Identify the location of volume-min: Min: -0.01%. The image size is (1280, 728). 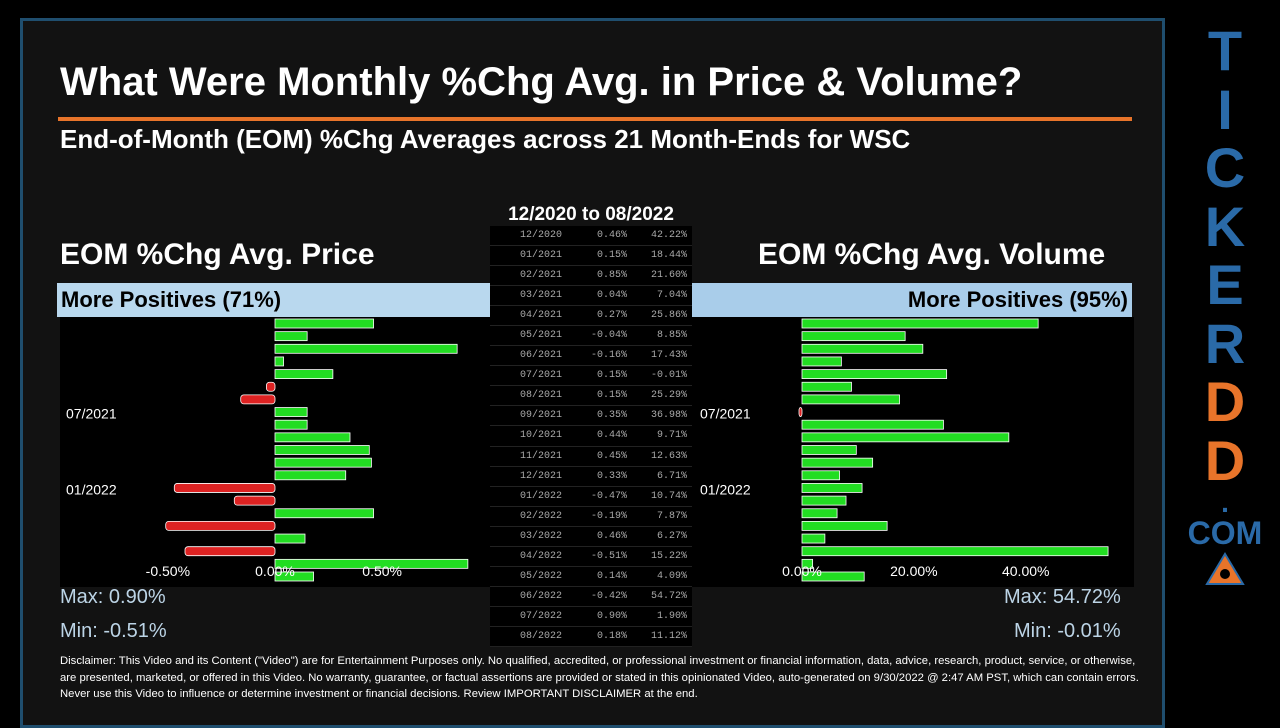
(1067, 631).